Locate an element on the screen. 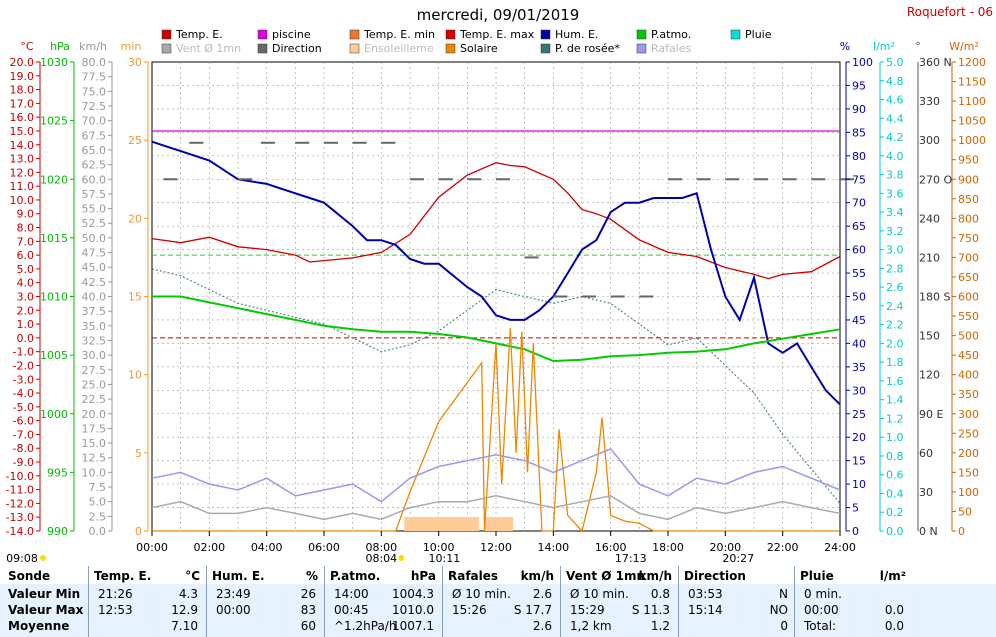 Image resolution: width=996 pixels, height=637 pixels. stats-cell-value: 0 is located at coordinates (784, 626).